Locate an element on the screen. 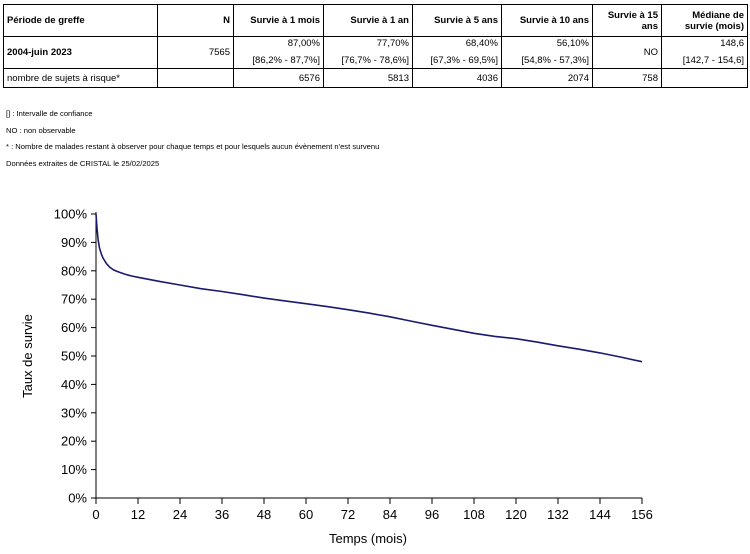 The height and width of the screenshot is (554, 750). risk-15-ans: 758 is located at coordinates (627, 78).